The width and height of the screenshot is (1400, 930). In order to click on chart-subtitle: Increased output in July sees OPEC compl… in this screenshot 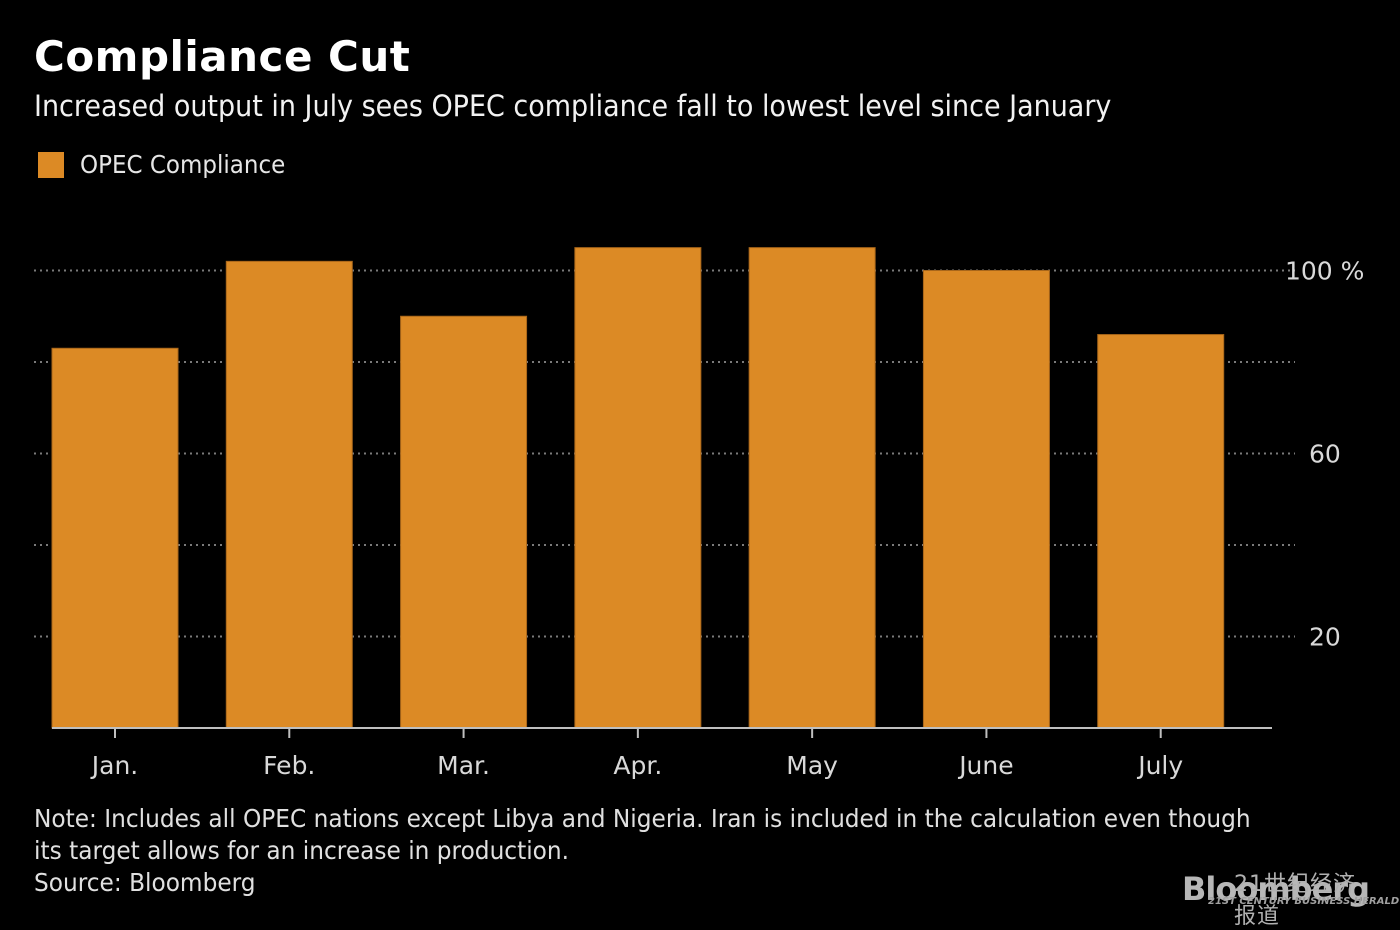, I will do `click(573, 106)`.